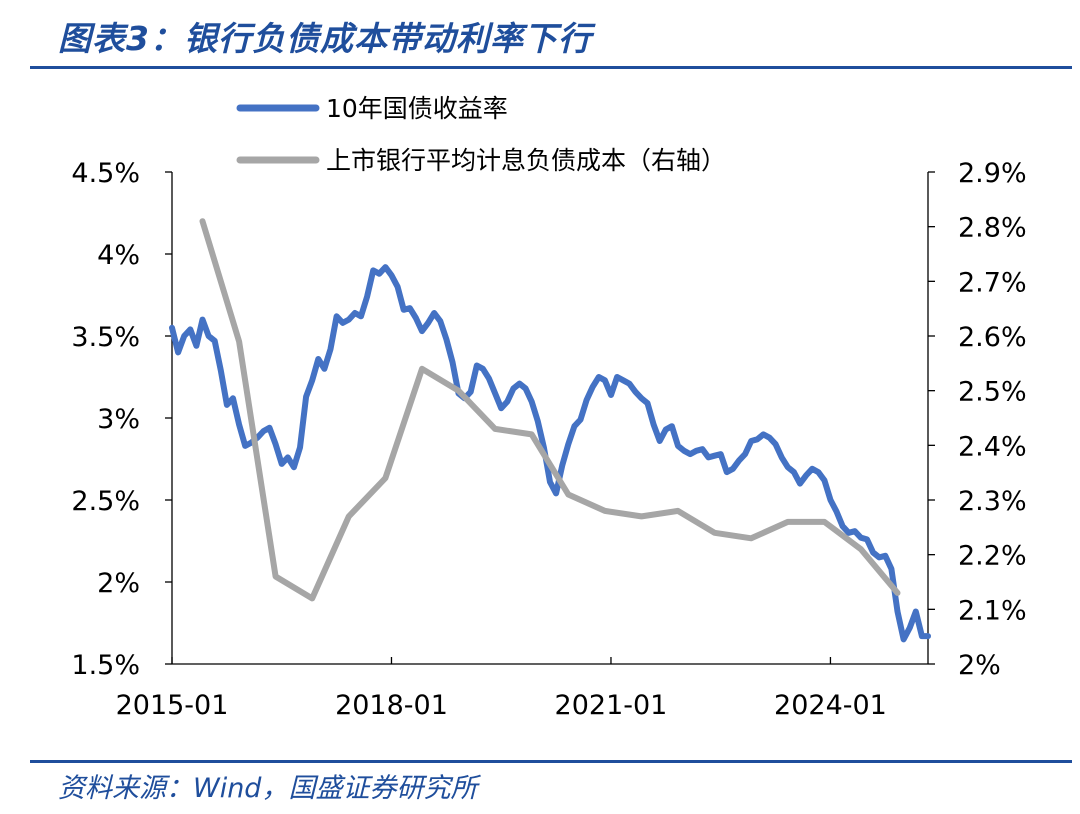 The height and width of the screenshot is (814, 1080). Describe the element at coordinates (118, 419) in the screenshot. I see `left-y-tick-label: 3%` at that location.